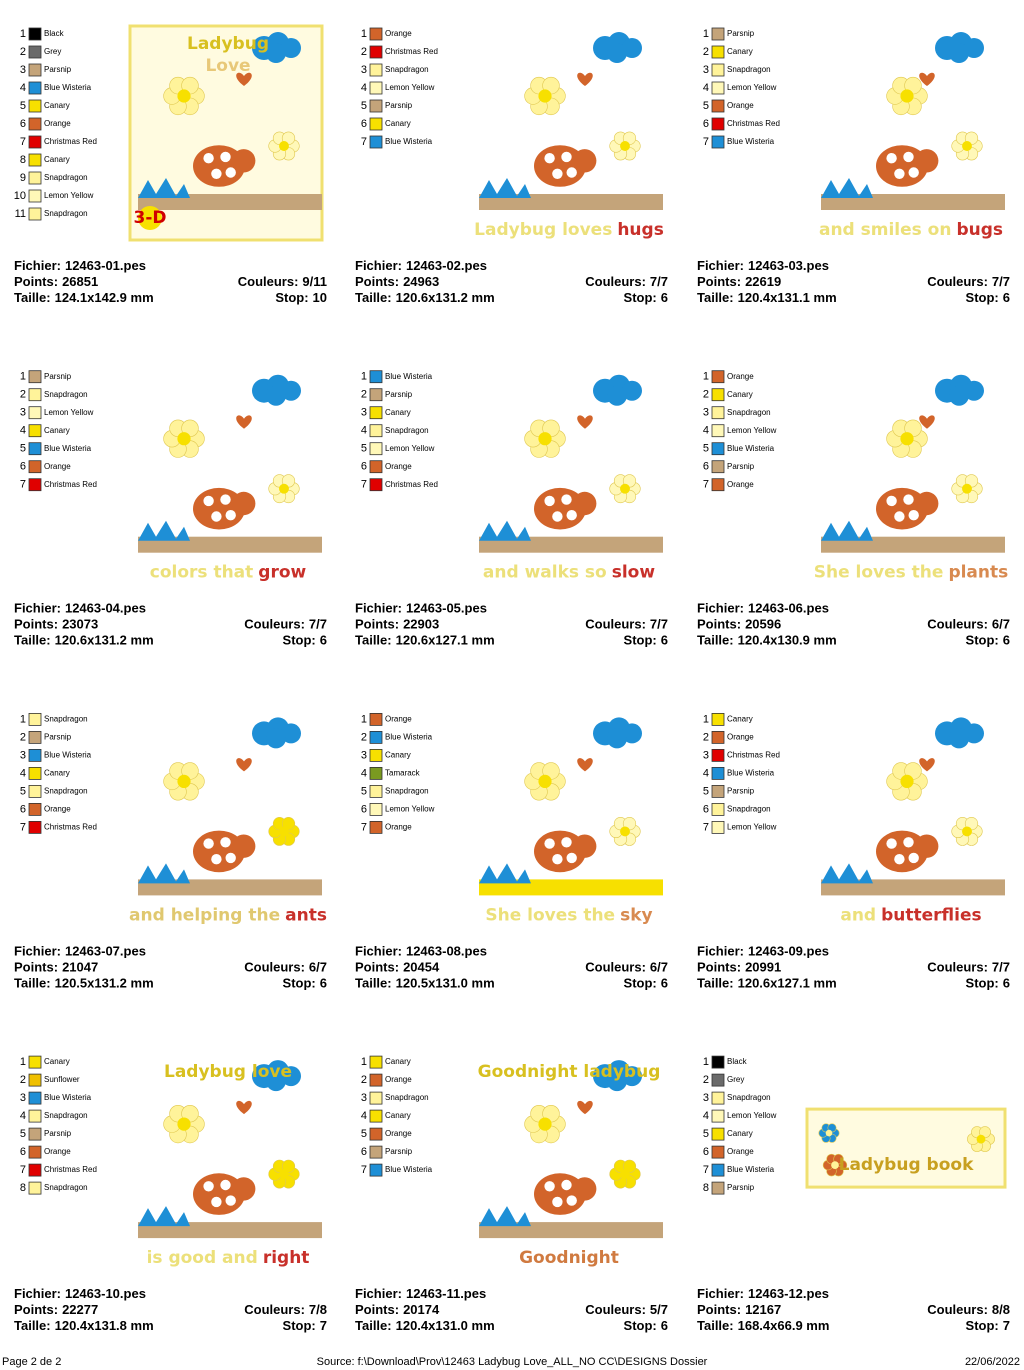 The height and width of the screenshot is (1370, 1024). Describe the element at coordinates (80, 608) in the screenshot. I see `file-name: Fichier: 12463-04.pes` at that location.